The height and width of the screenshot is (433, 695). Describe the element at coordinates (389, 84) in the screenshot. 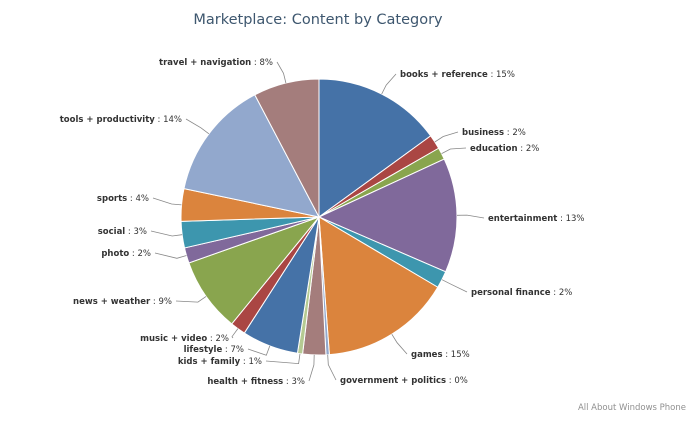

I see `connector-books-reference` at that location.